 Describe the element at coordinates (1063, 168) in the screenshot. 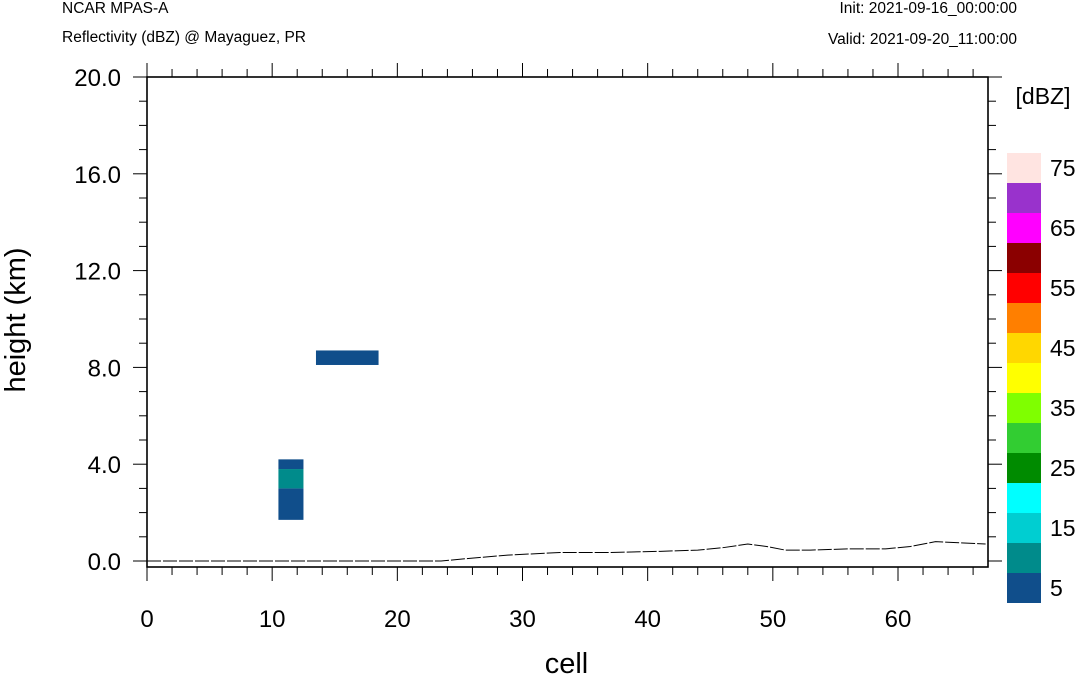

I see `colorbar-label: 75` at that location.